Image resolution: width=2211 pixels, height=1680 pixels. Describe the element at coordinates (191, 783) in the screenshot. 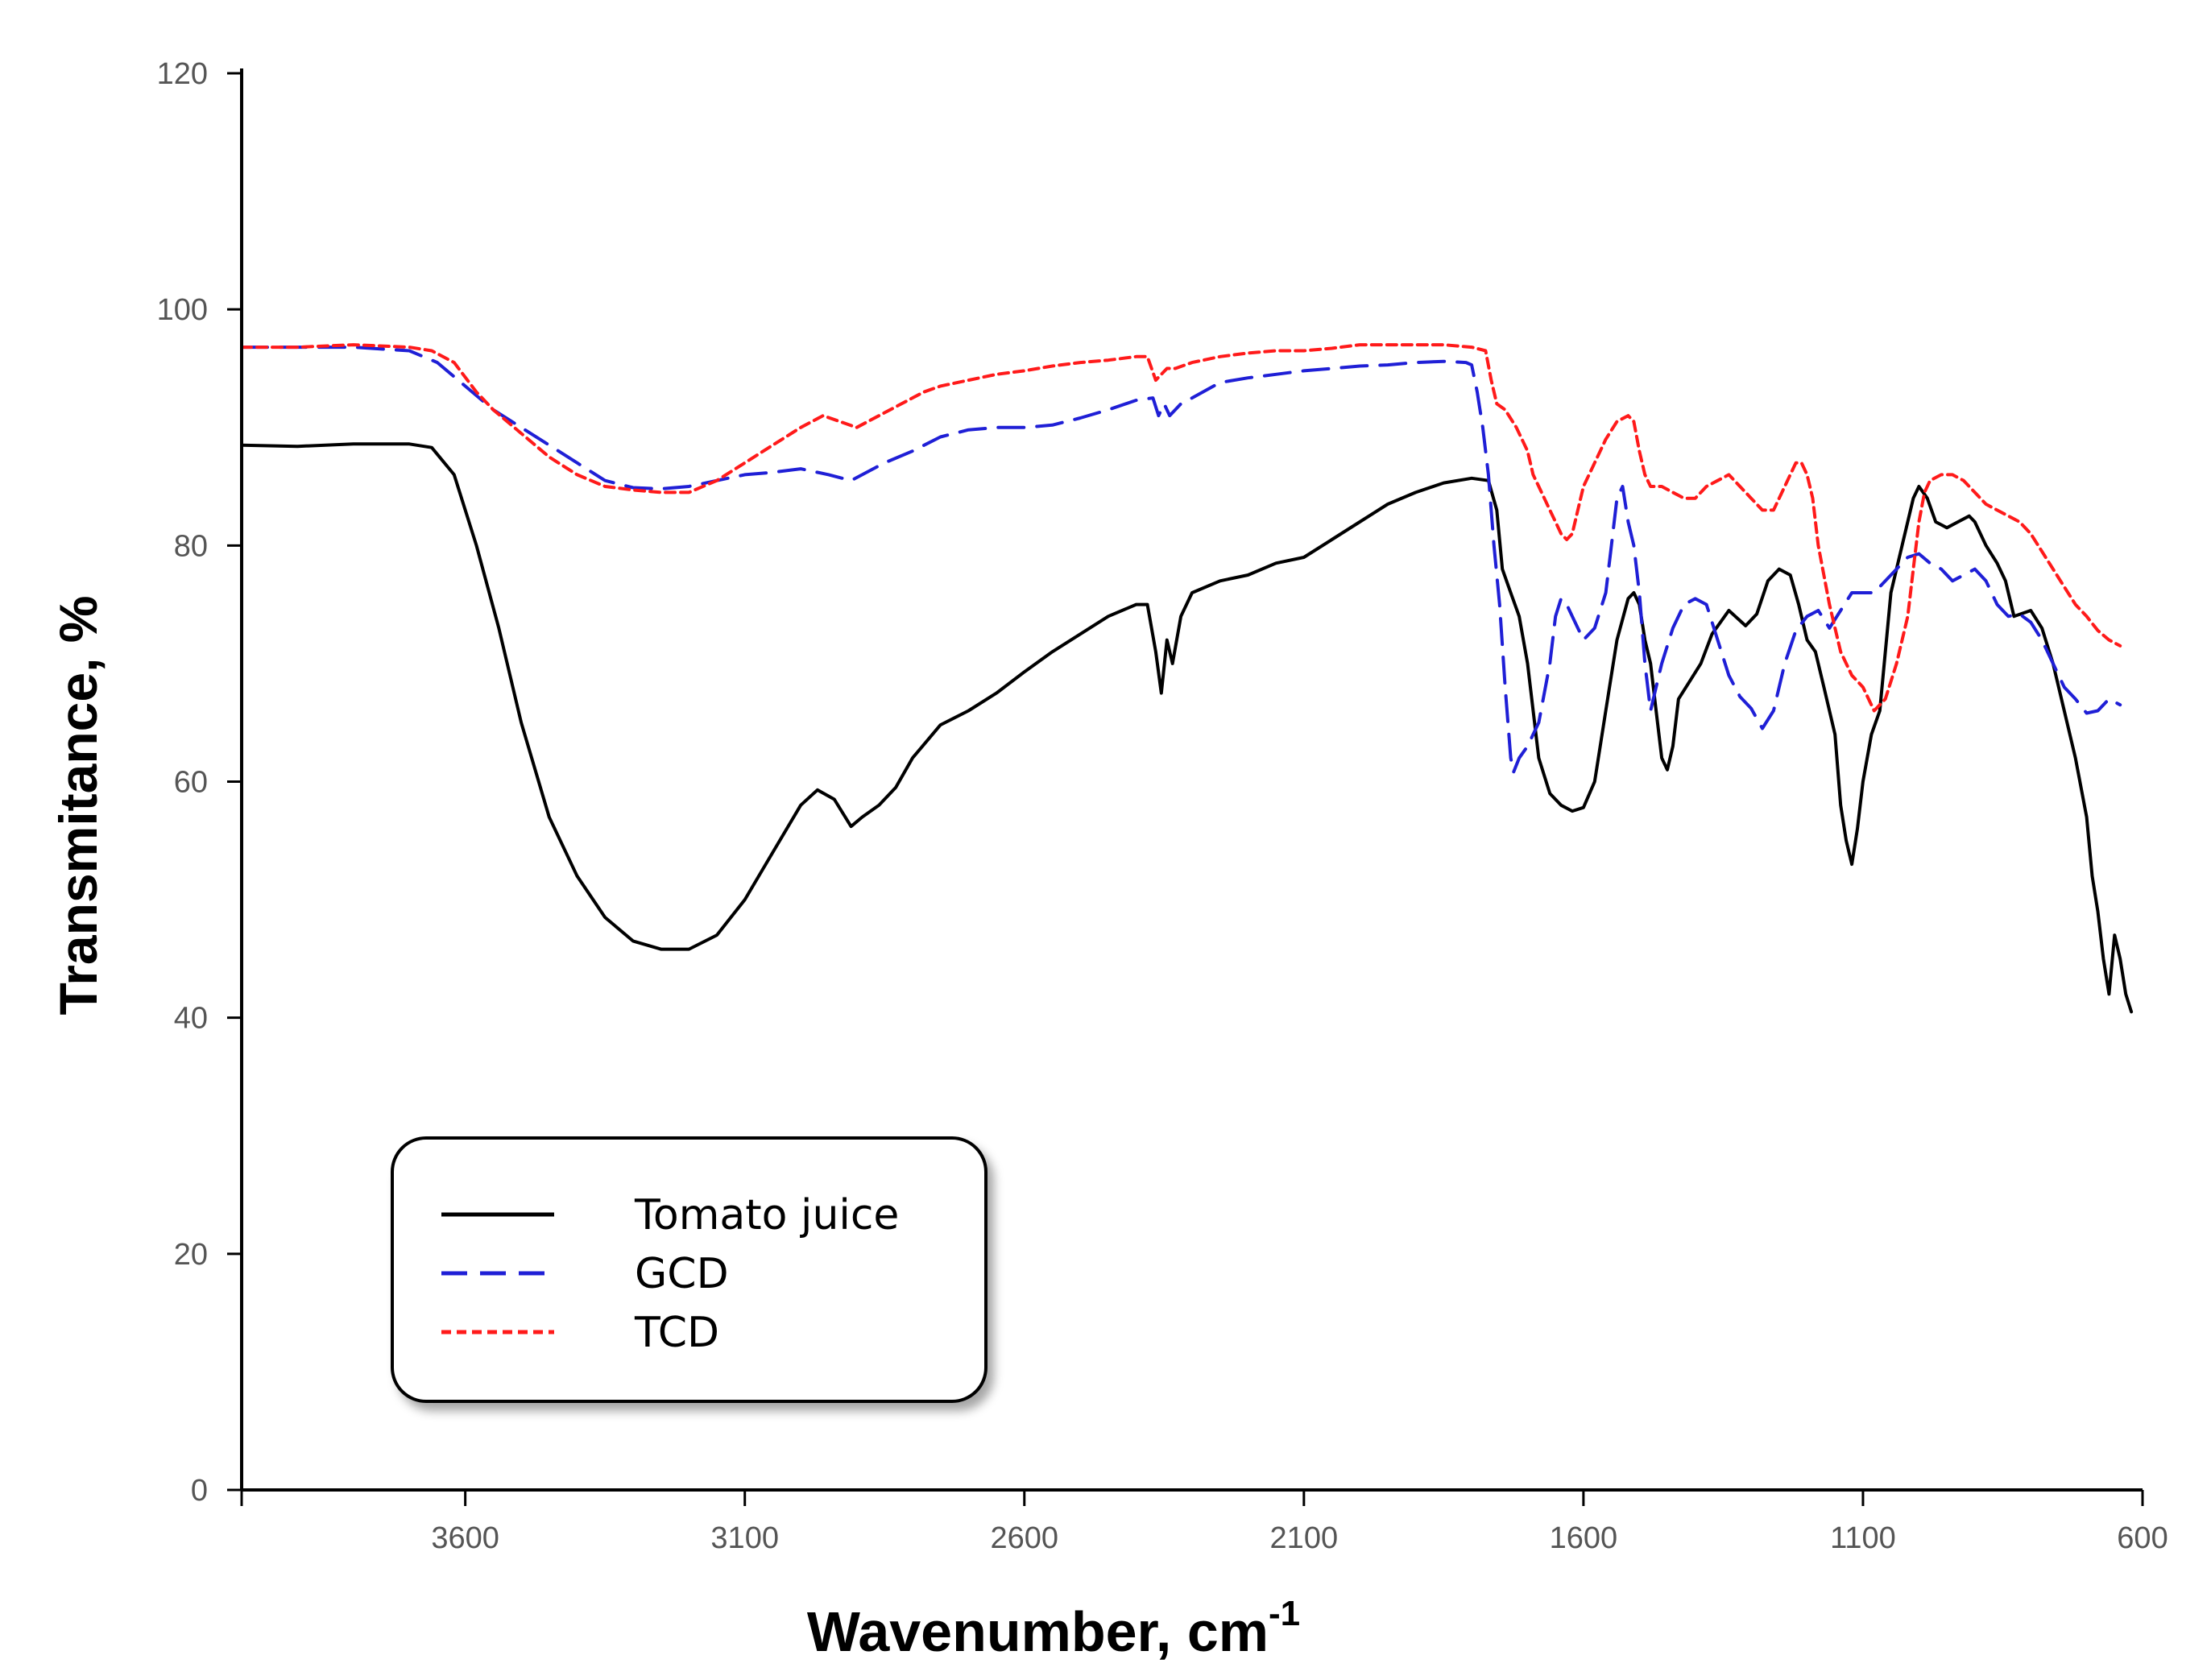

I see `y-tick-label: 60` at that location.